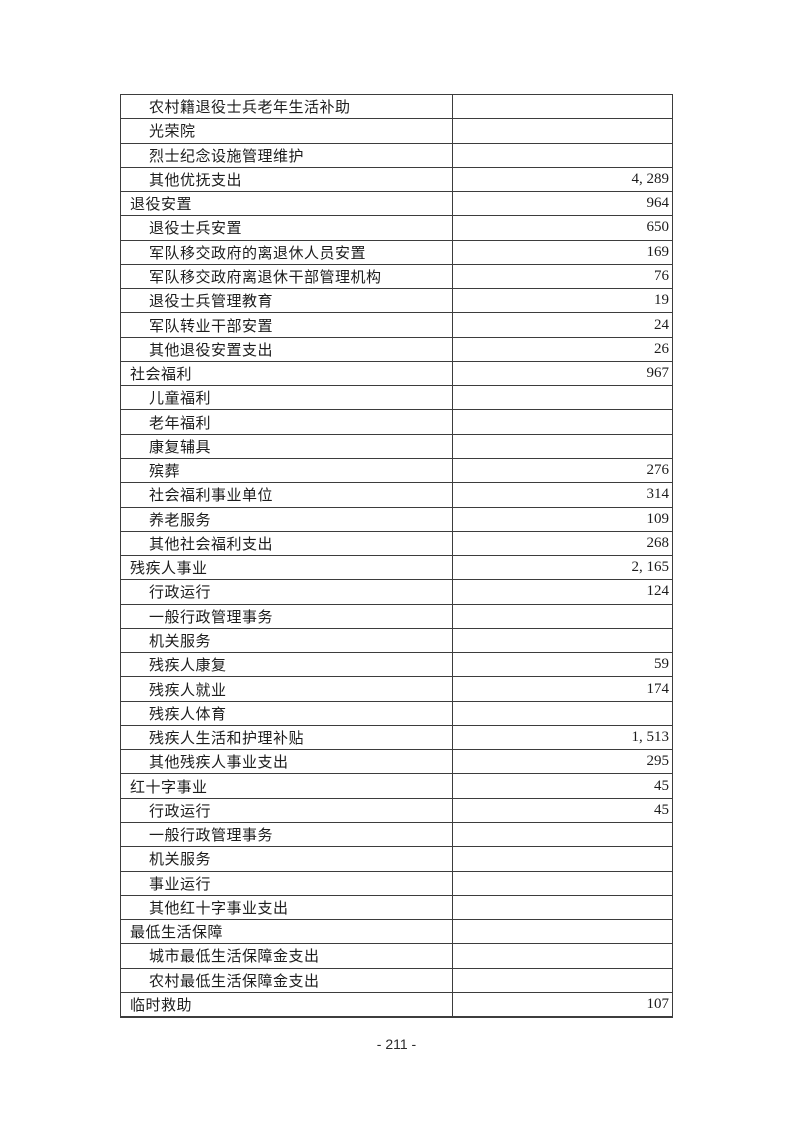 Image resolution: width=793 pixels, height=1122 pixels. I want to click on row-item-label: 军队移交政府的离退休人员安置, so click(287, 252).